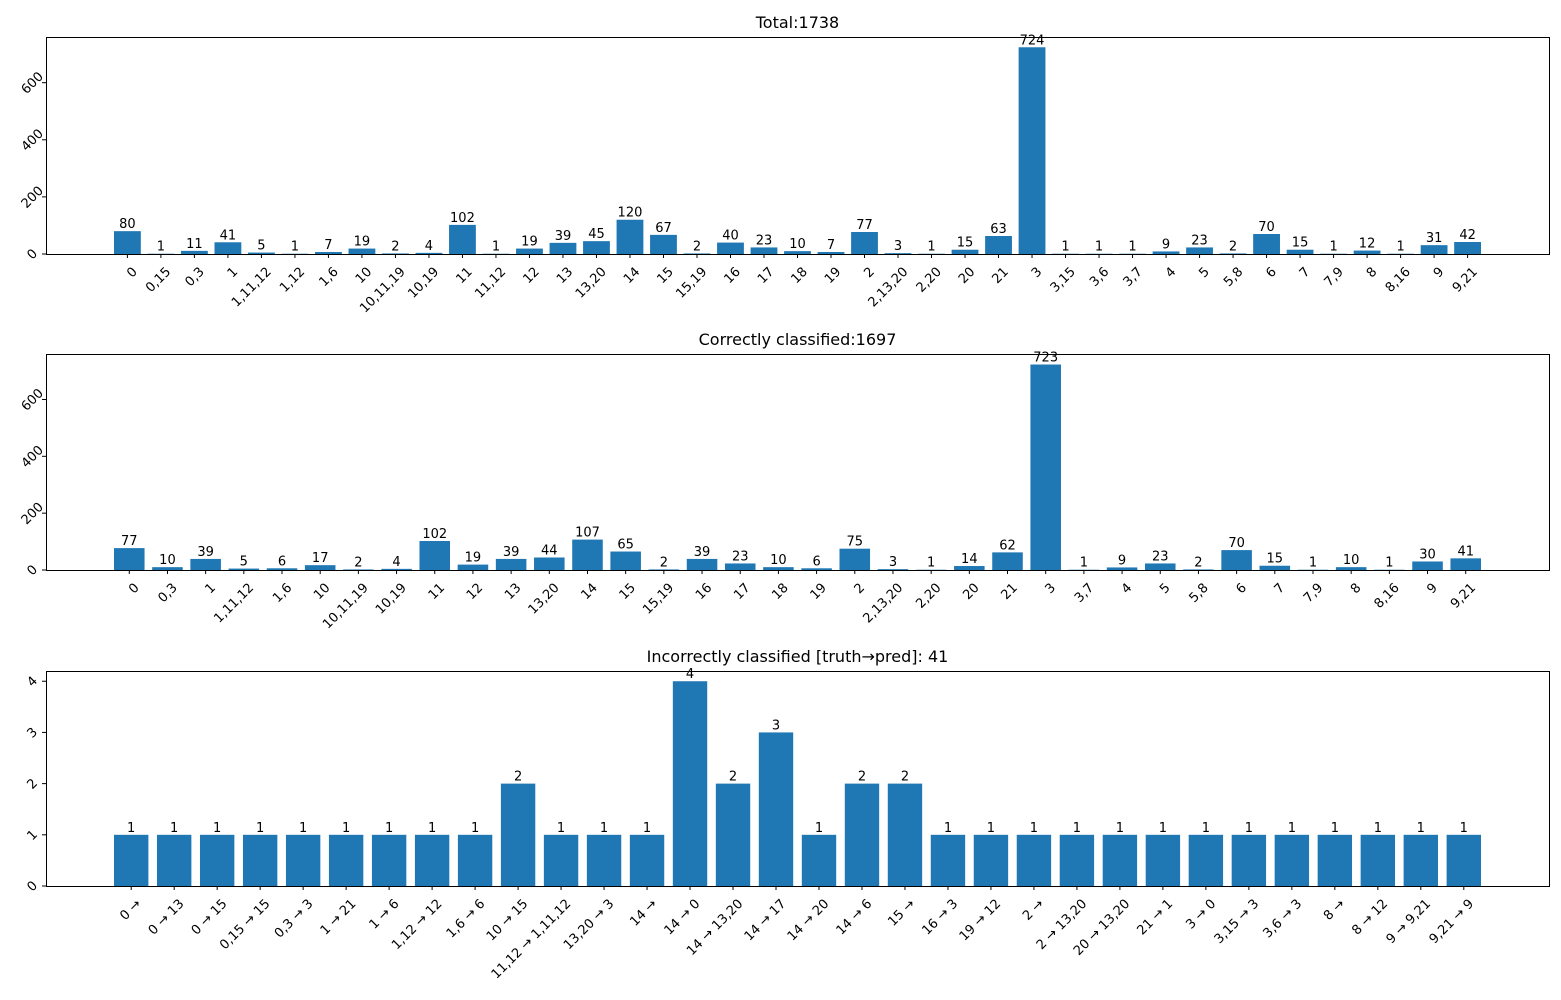 The height and width of the screenshot is (1000, 1561). Describe the element at coordinates (766, 921) in the screenshot. I see `x-tick-label: 14 → 17` at that location.